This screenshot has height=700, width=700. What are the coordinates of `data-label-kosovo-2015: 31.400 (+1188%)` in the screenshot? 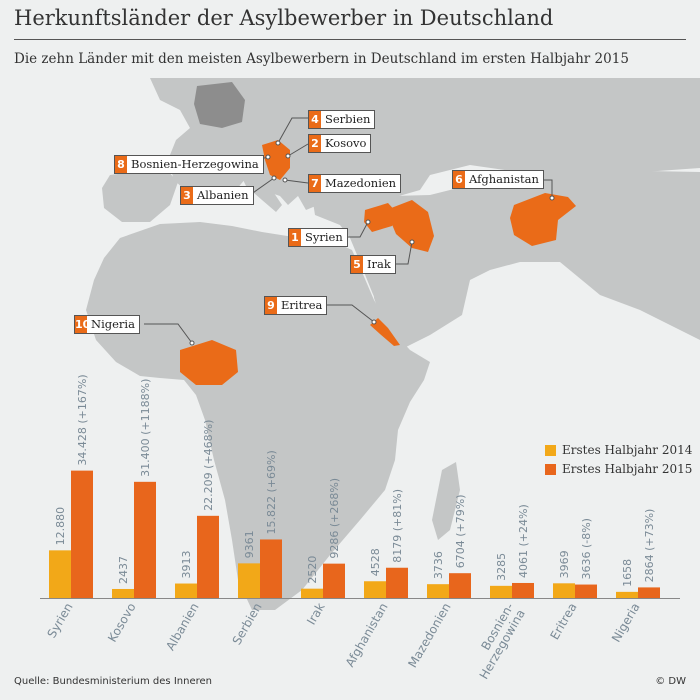 It's located at (145, 428).